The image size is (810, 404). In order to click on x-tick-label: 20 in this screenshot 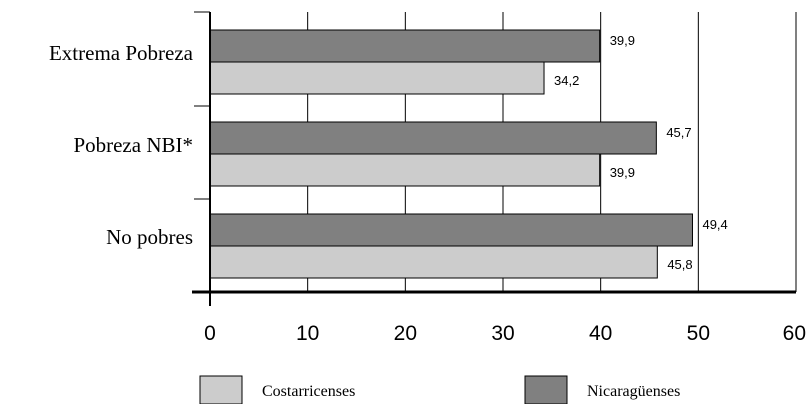, I will do `click(405, 333)`.